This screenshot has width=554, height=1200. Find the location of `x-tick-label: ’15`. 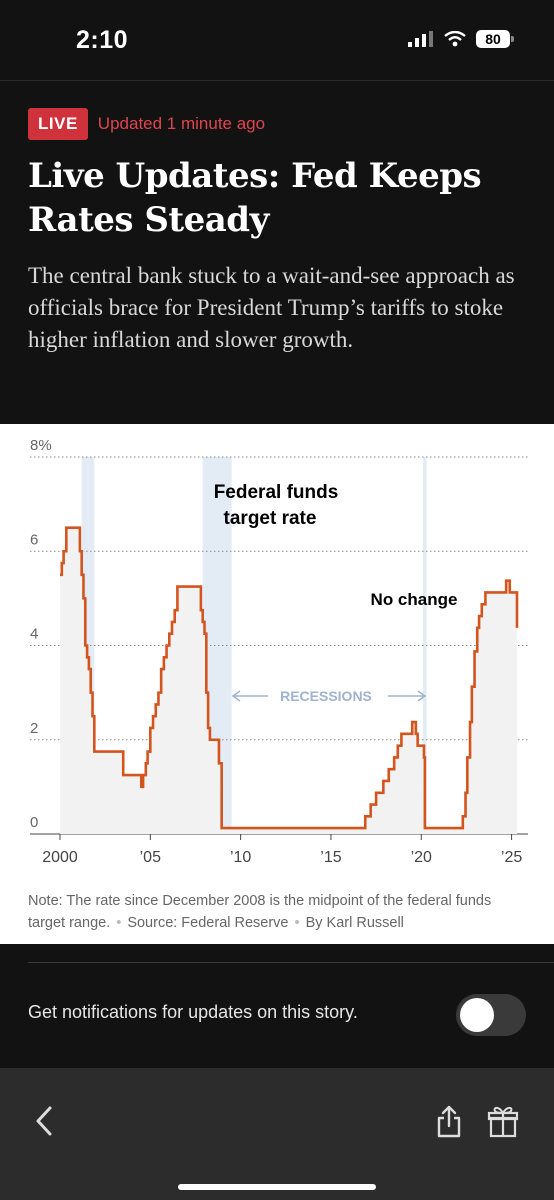

x-tick-label: ’15 is located at coordinates (330, 857).